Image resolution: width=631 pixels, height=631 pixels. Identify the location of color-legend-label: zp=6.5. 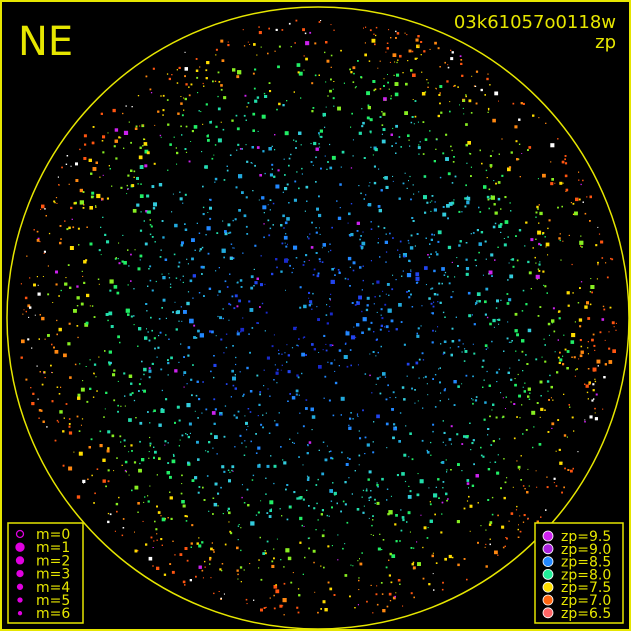
(586, 614).